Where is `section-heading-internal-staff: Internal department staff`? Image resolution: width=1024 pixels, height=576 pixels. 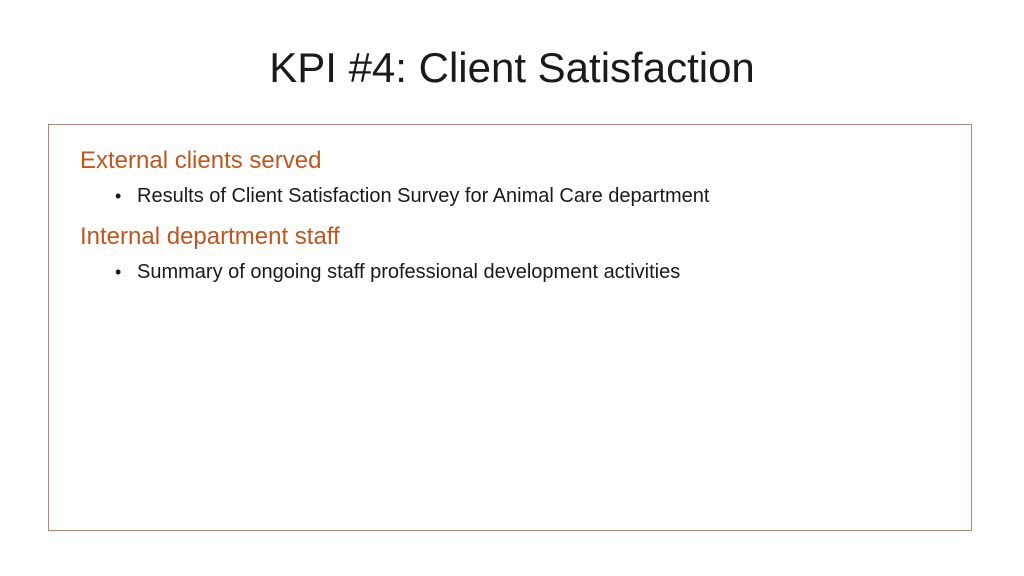
section-heading-internal-staff: Internal department staff is located at coordinates (210, 236).